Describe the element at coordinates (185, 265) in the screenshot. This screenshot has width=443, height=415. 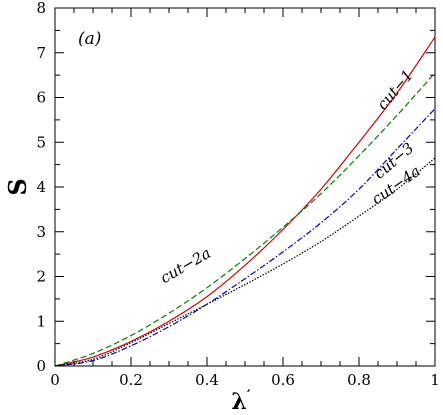
I see `curve-annotation: cut−2a` at that location.